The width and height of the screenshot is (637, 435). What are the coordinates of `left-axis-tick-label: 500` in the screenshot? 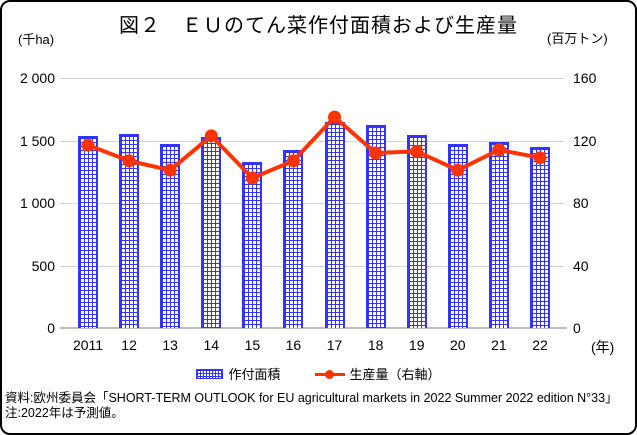 It's located at (43, 265).